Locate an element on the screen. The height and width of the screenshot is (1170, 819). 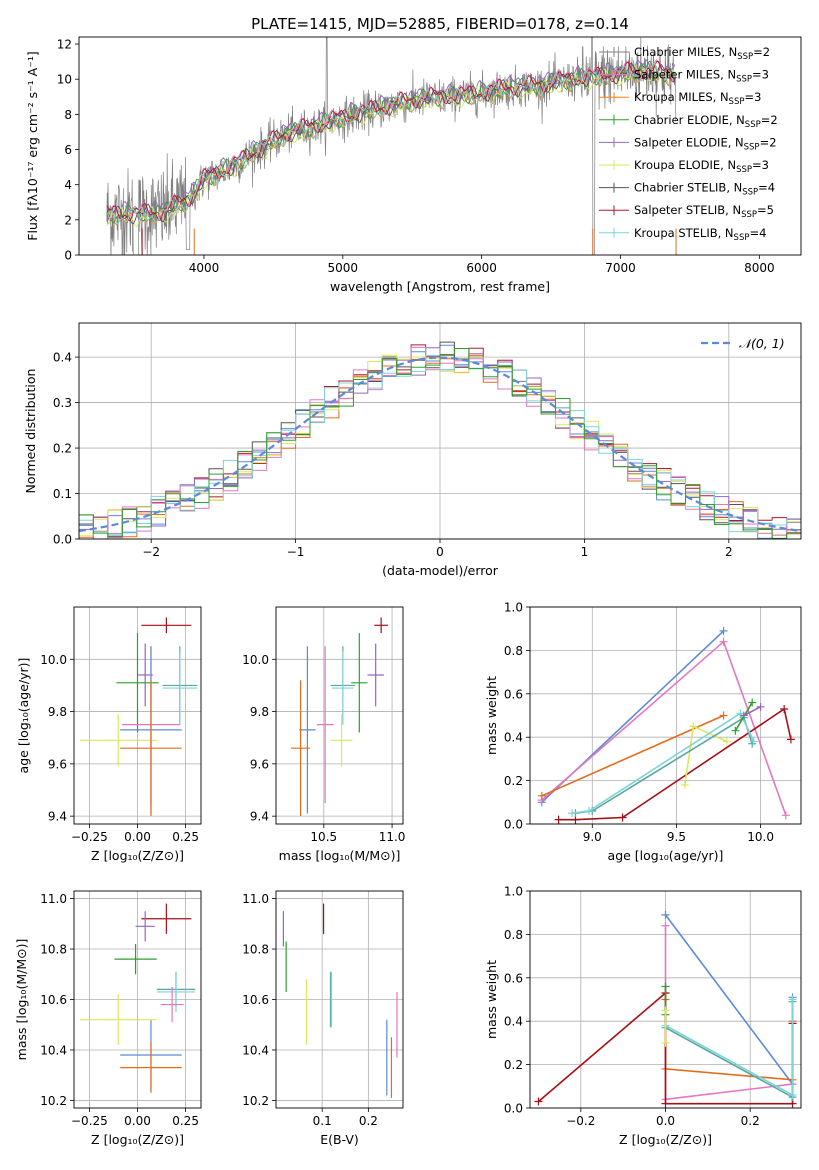
legend-label: Chabrier STELIB, NSSP=4 is located at coordinates (704, 189).